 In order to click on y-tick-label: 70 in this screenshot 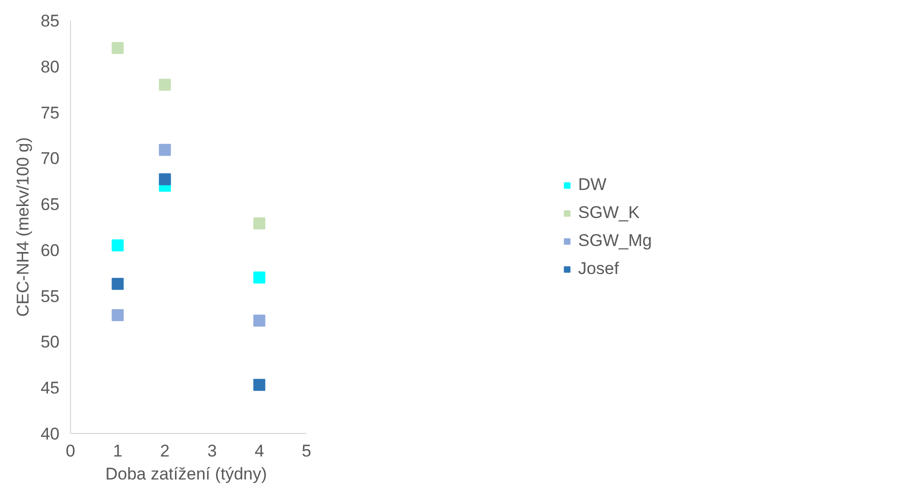, I will do `click(50, 158)`.